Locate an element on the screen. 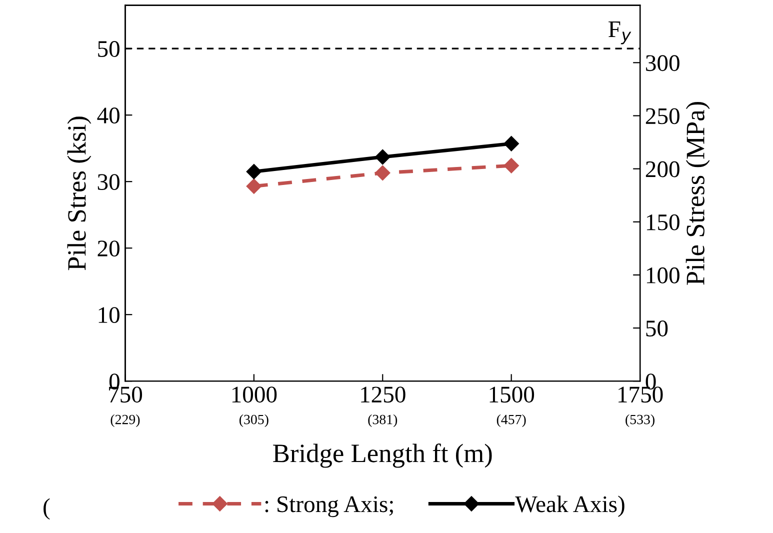 Image resolution: width=773 pixels, height=533 pixels. x2-tick-label: (305) is located at coordinates (254, 421).